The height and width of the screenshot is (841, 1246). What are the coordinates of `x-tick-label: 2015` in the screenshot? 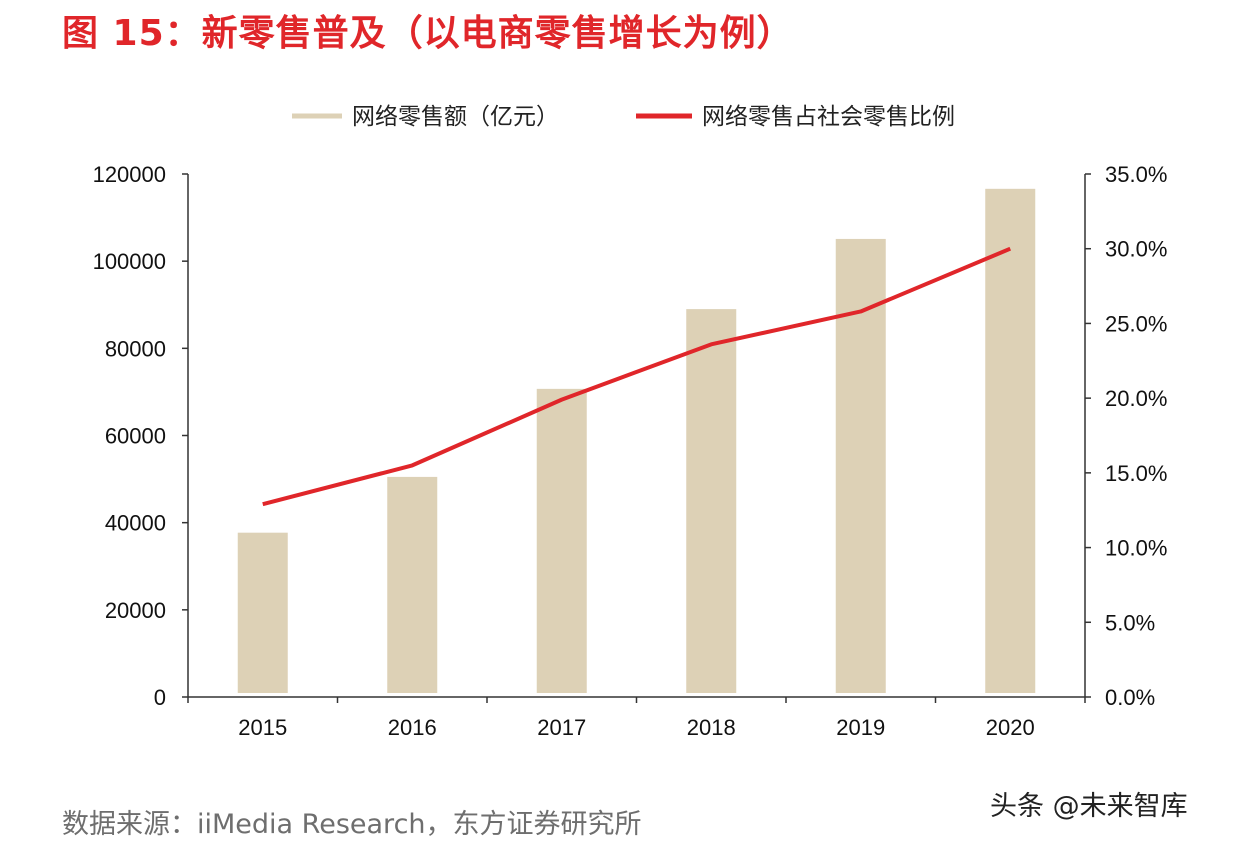 It's located at (262, 727).